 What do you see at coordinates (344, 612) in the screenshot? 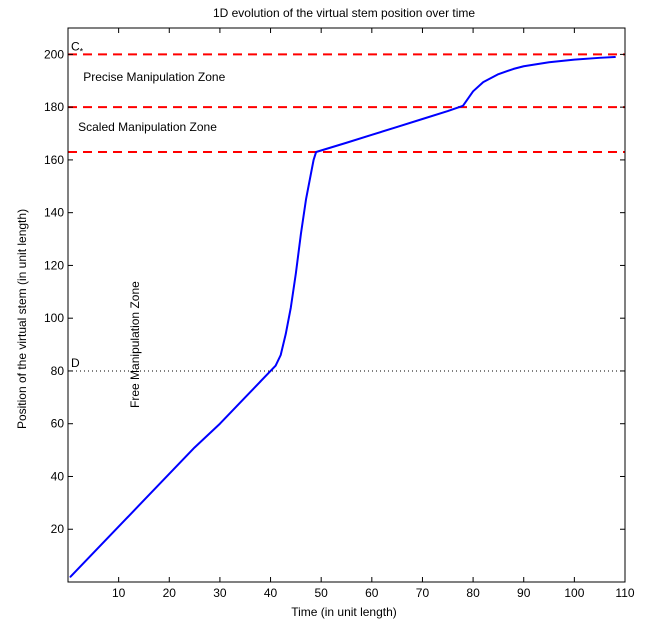
I see `x-axis-label: Time (in unit length)` at bounding box center [344, 612].